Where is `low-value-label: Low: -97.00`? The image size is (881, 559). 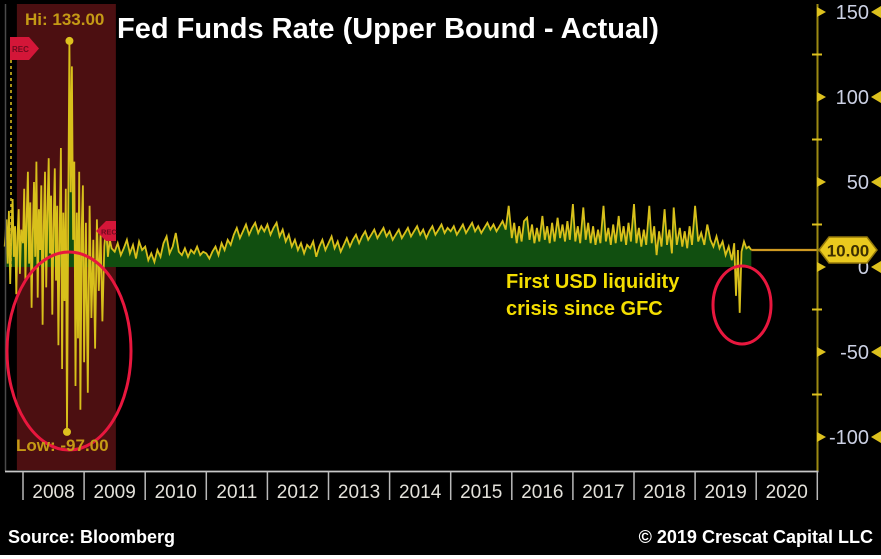 low-value-label: Low: -97.00 is located at coordinates (62, 445).